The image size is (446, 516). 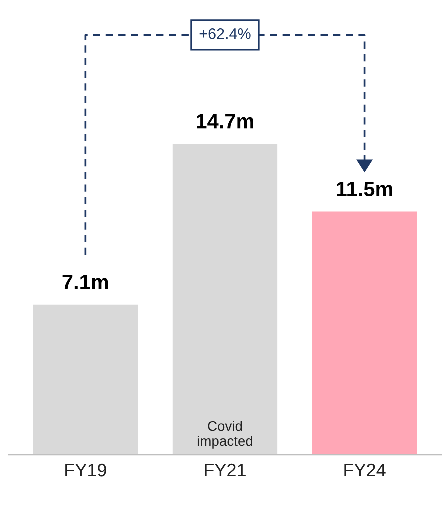 What do you see at coordinates (85, 282) in the screenshot?
I see `data-label: 7.1m` at bounding box center [85, 282].